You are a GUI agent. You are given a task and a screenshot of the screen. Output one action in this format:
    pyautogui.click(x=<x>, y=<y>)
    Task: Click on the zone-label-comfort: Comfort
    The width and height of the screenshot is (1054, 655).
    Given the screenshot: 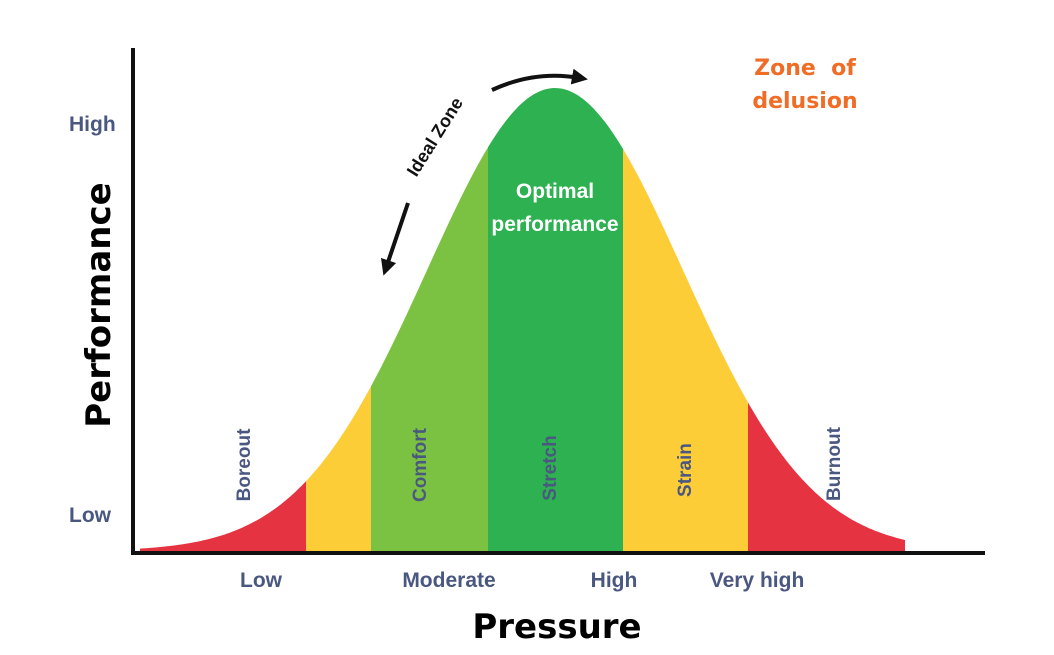 What is the action you would take?
    pyautogui.click(x=420, y=464)
    